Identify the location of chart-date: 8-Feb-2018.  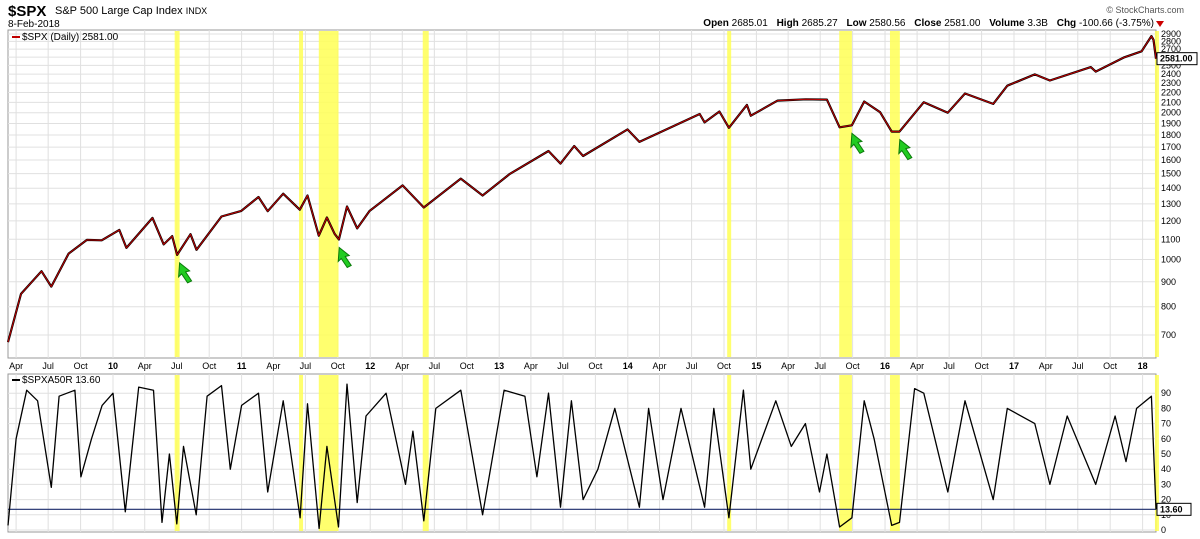
(34, 24).